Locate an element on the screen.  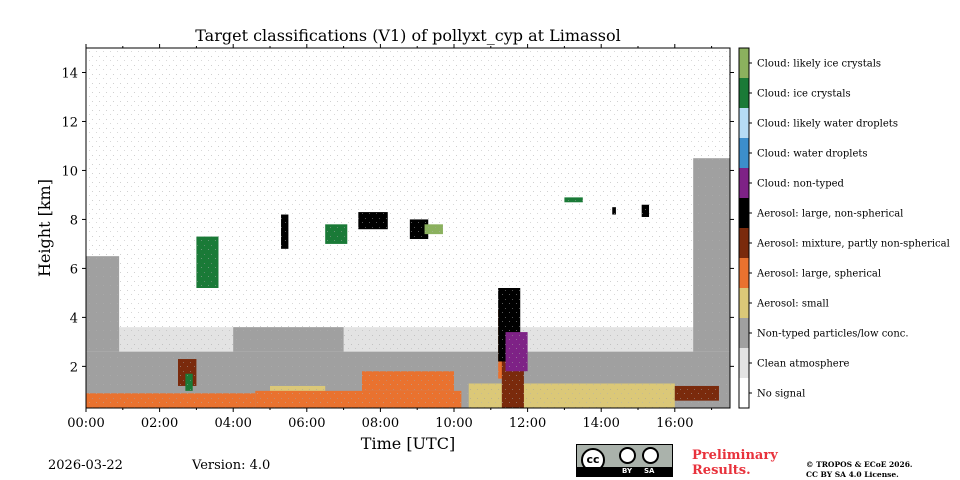
legend-label: Cloud: water droplets is located at coordinates (812, 154).